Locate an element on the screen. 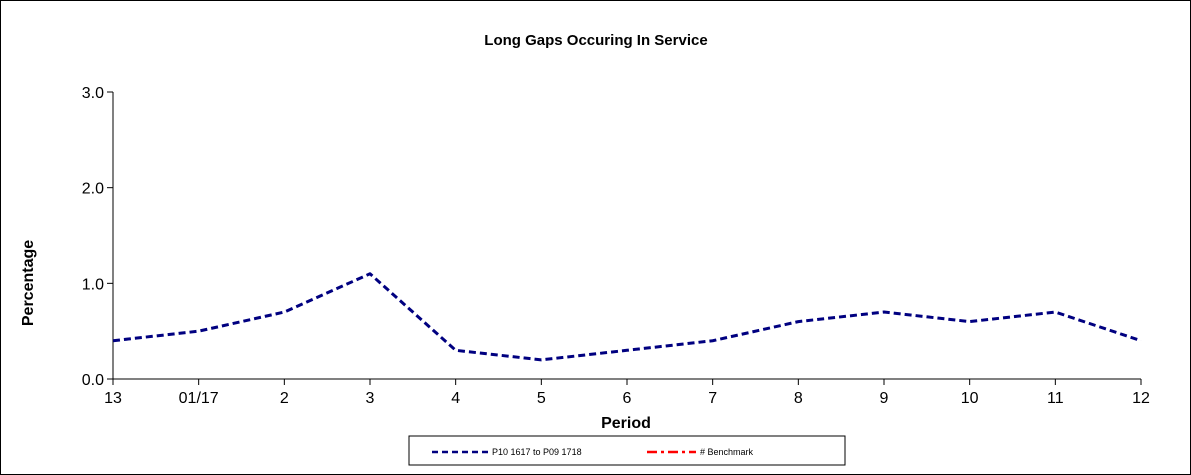 This screenshot has width=1191, height=475. x-tick-label: 9 is located at coordinates (884, 398).